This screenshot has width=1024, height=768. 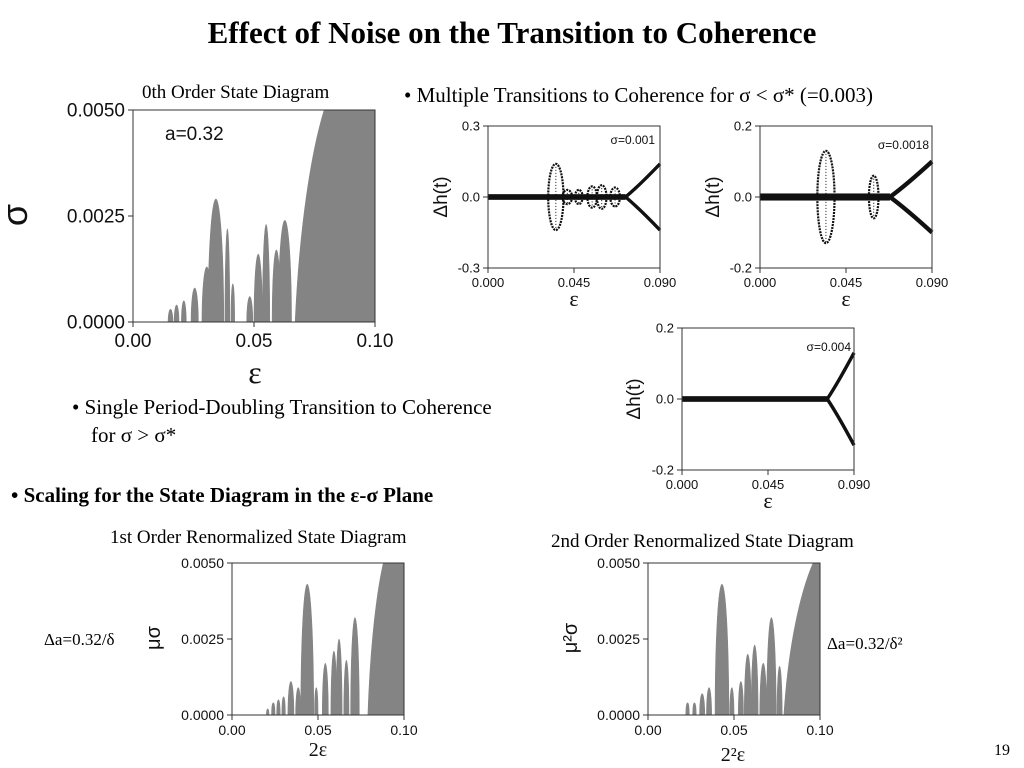 I want to click on plot-annotation: σ=0.001, so click(x=633, y=140).